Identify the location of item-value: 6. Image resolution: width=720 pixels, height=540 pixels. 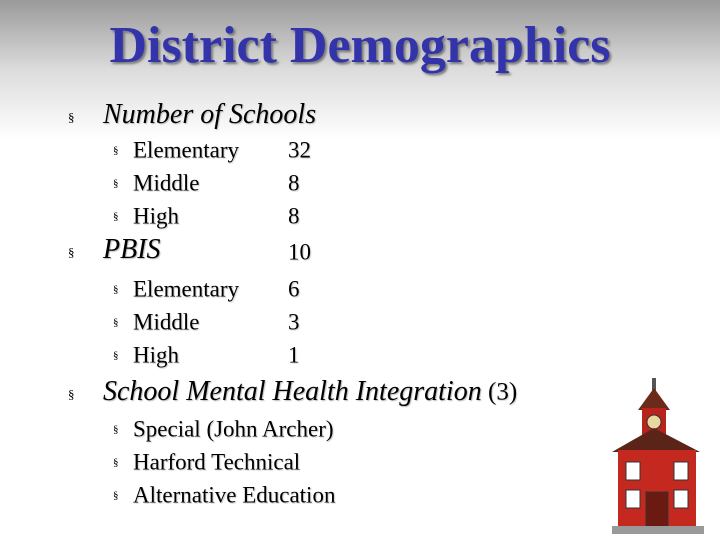
(294, 289).